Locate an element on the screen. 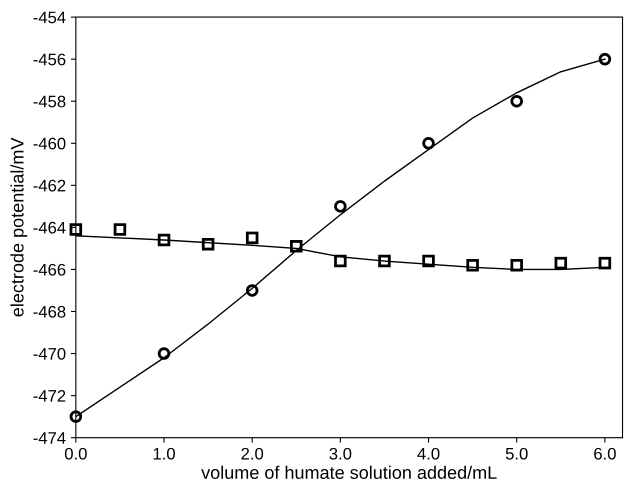 This screenshot has height=489, width=632. x-tick-label: 1.0 is located at coordinates (164, 454).